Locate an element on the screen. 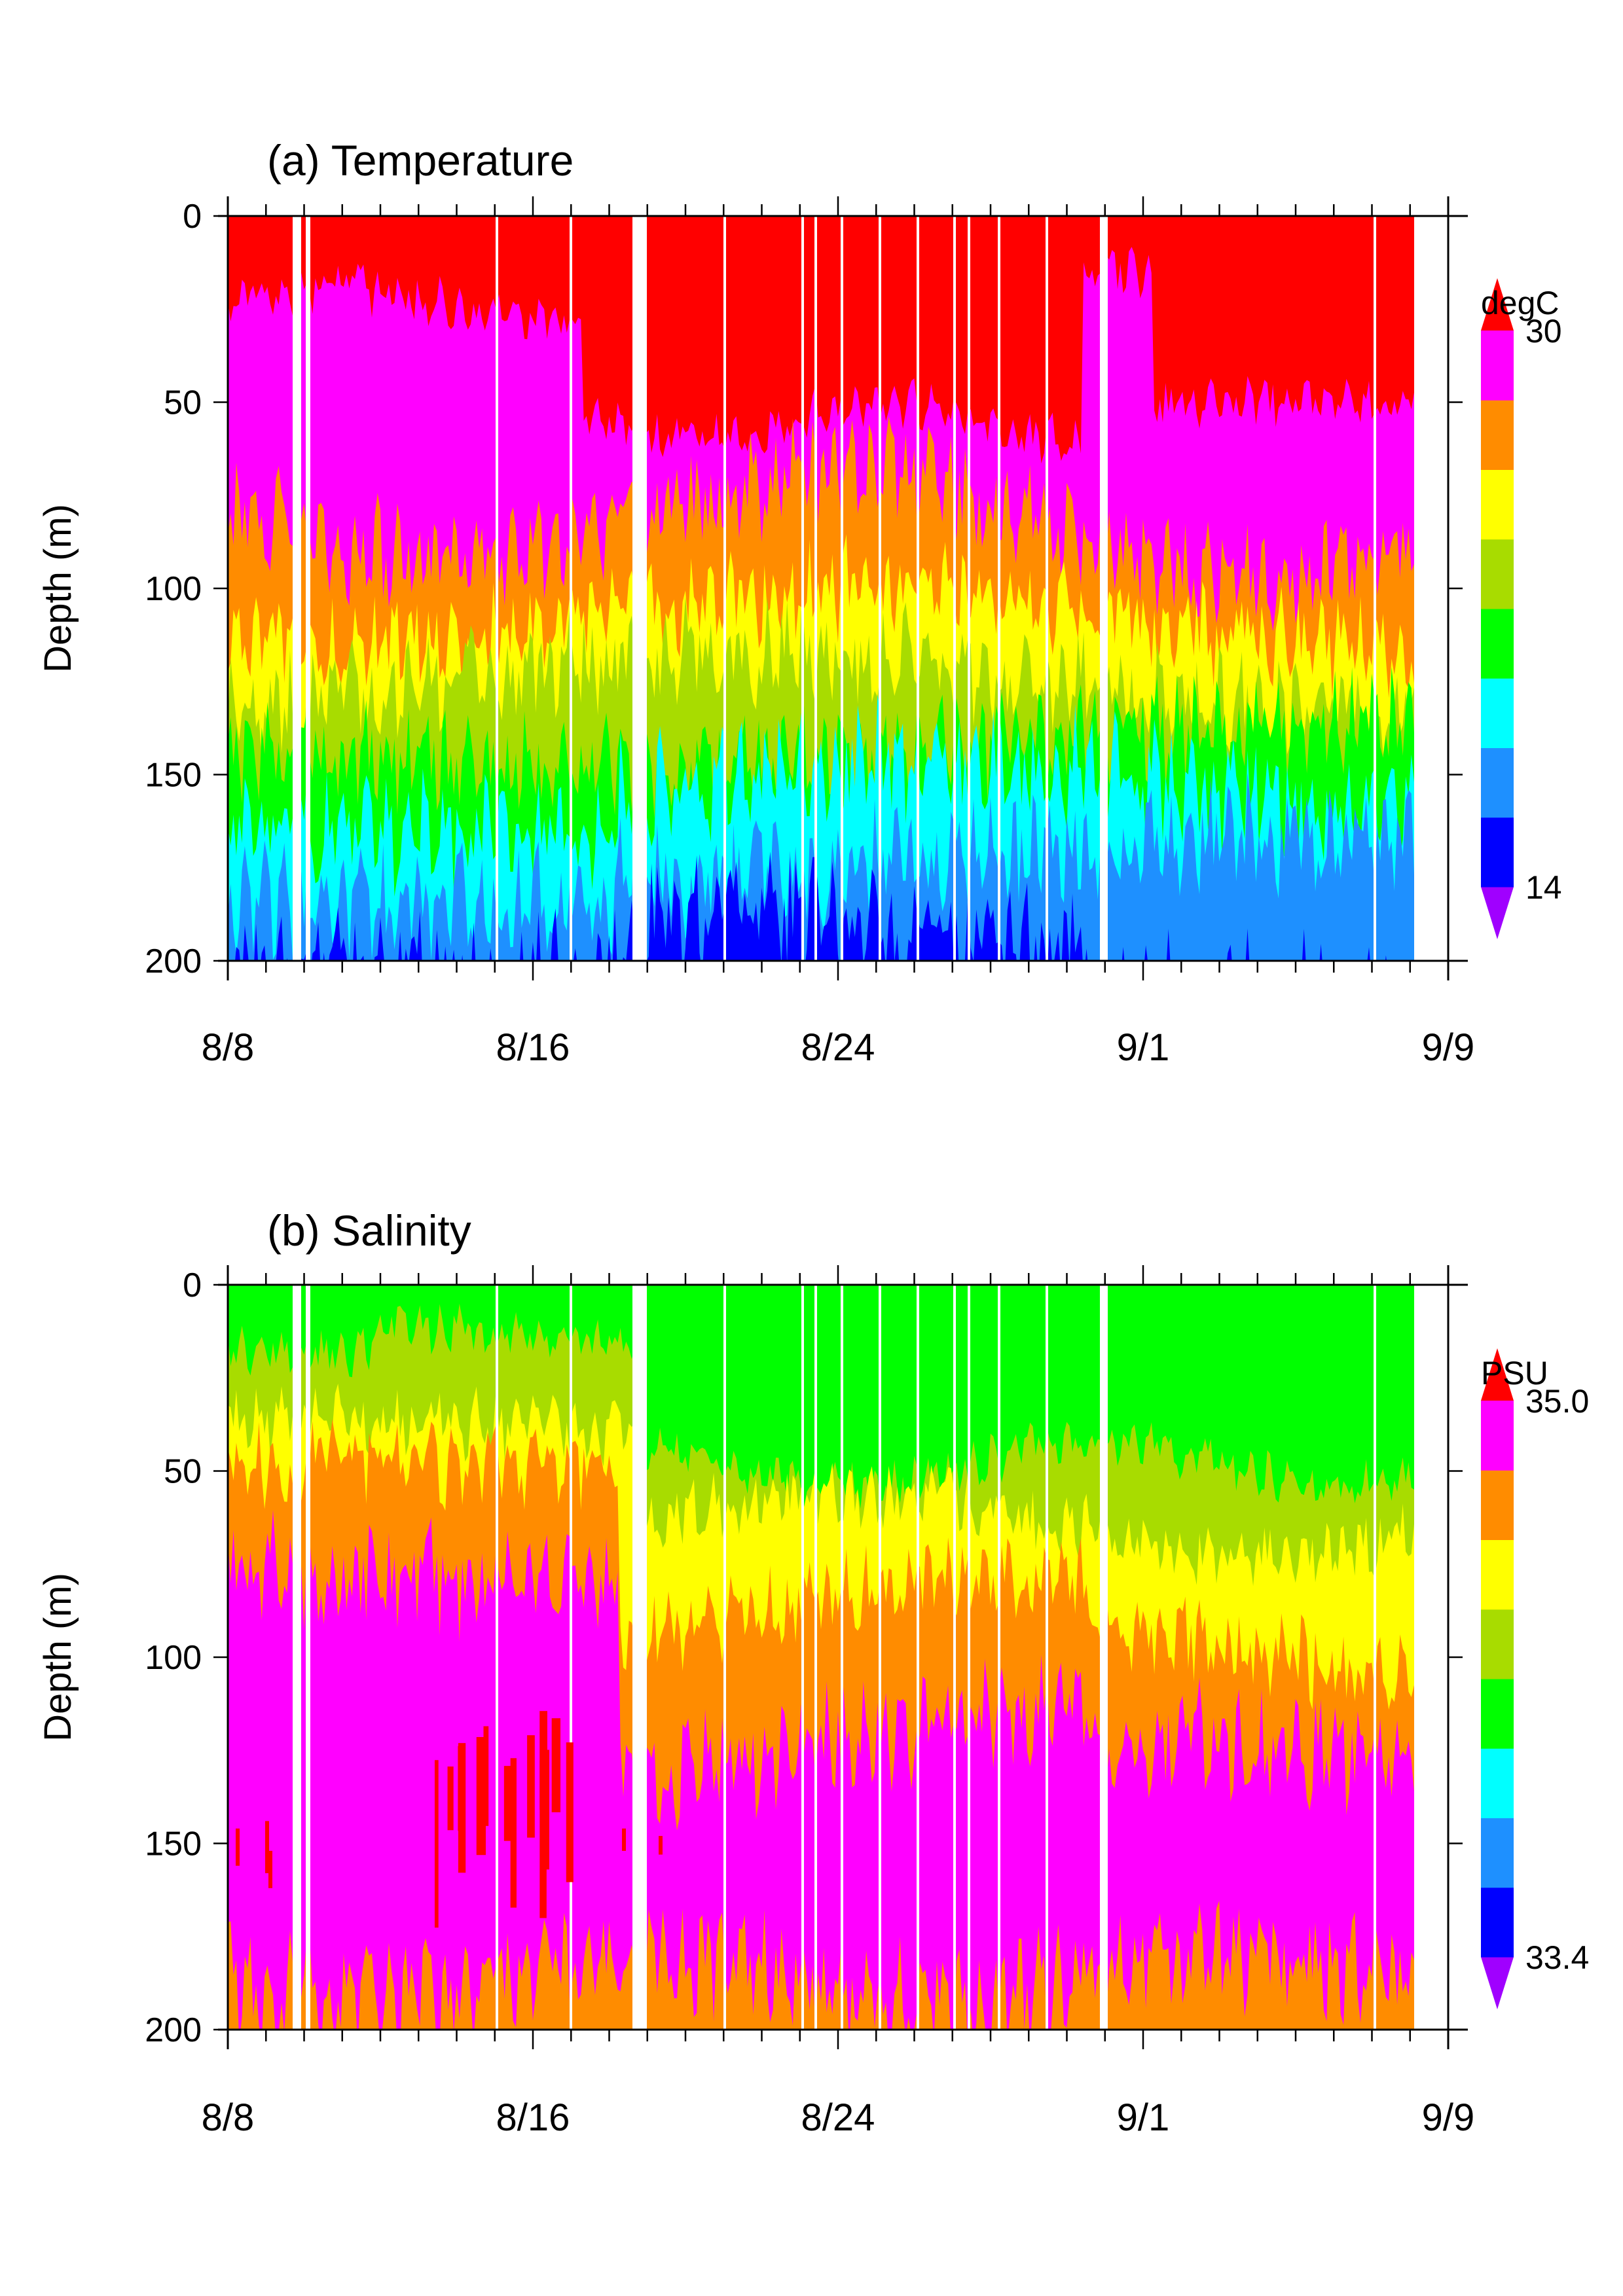 The image size is (1623, 2296). colorbar-min-label: 33.4 is located at coordinates (1557, 1957).